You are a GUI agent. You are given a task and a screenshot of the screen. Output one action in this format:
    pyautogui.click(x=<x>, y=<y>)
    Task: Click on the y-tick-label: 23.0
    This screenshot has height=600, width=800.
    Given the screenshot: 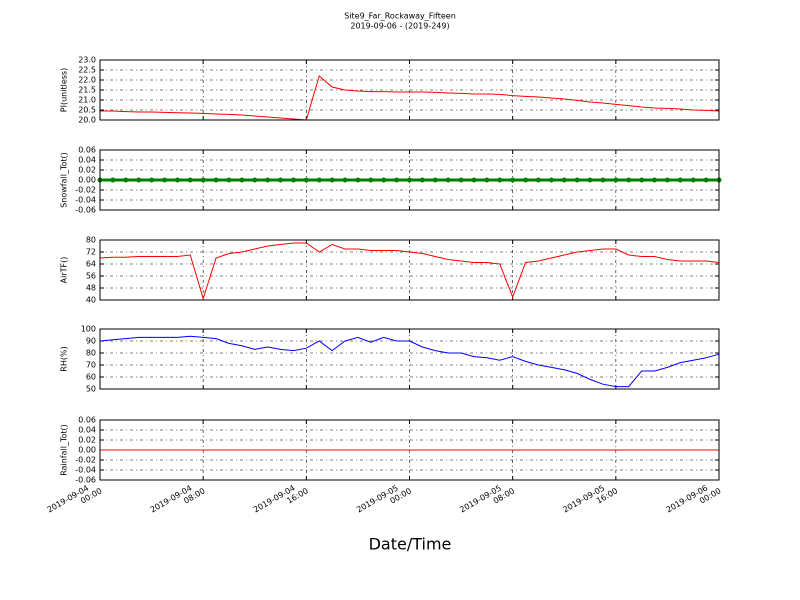 What is the action you would take?
    pyautogui.click(x=87, y=60)
    